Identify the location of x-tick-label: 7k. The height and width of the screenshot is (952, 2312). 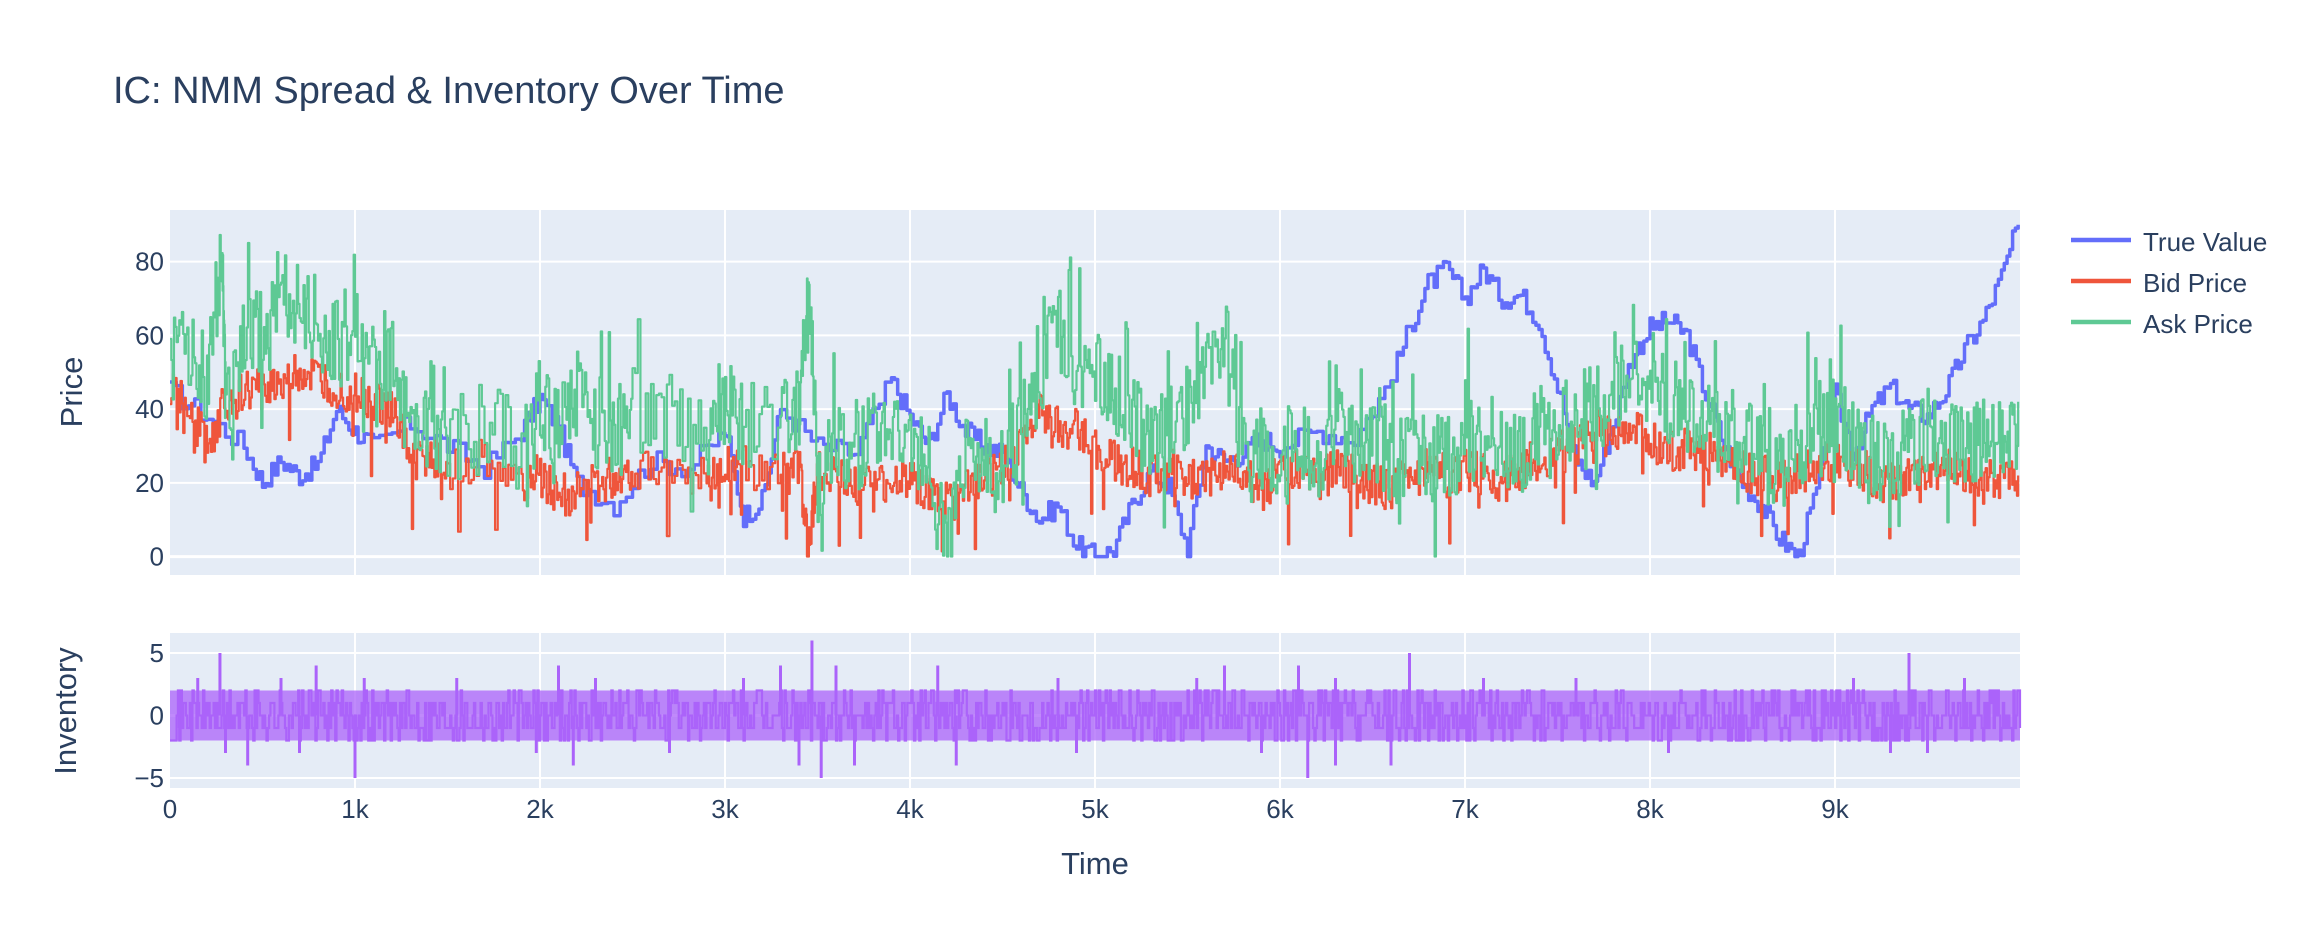
(1465, 809).